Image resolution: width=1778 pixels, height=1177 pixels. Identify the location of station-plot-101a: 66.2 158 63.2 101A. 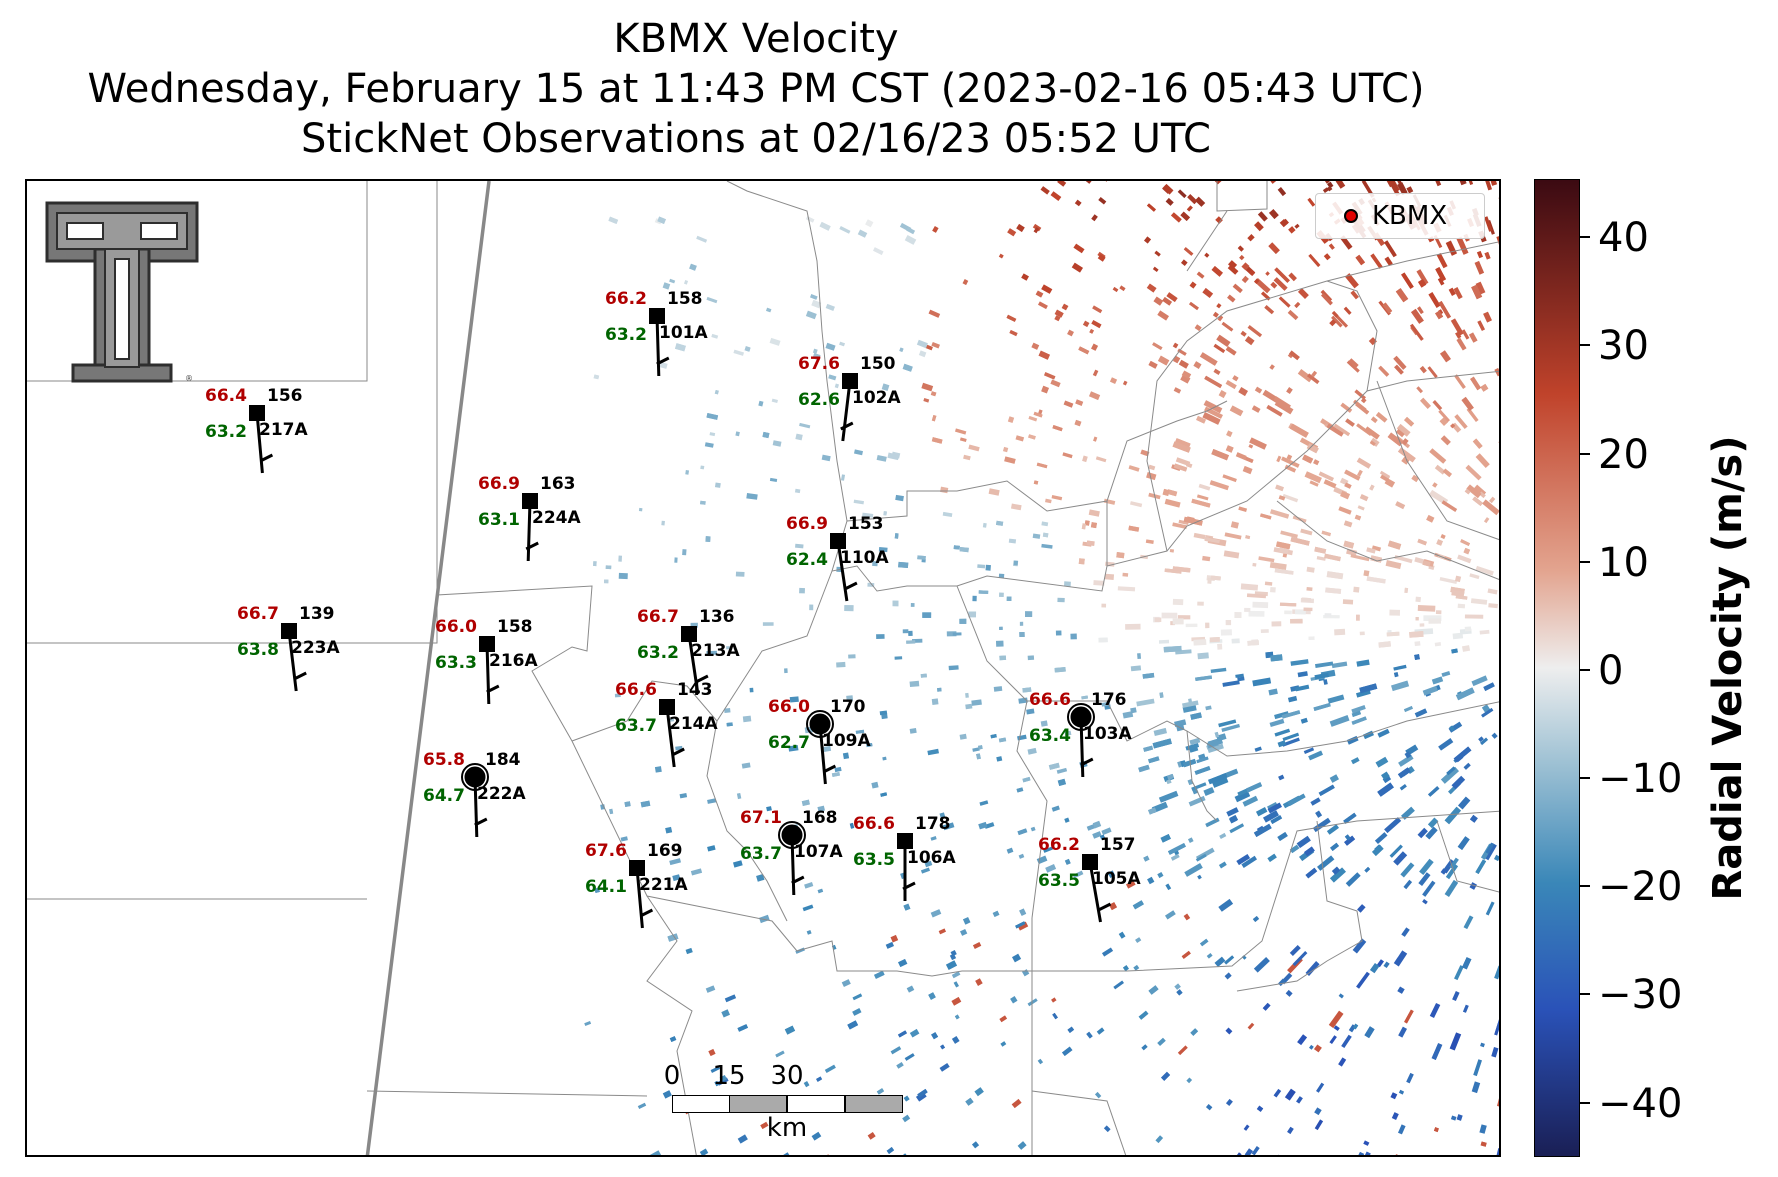
(656, 333).